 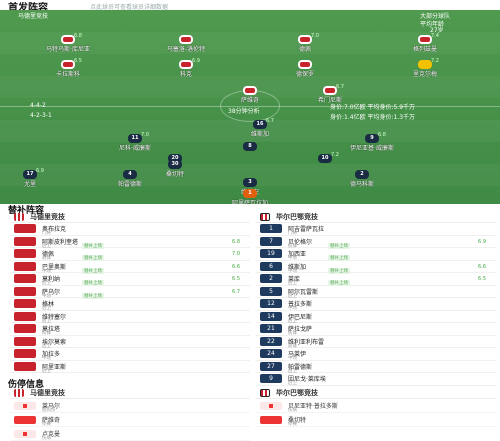 I want to click on injuries-home: 马德里竞技 莱马尔 肌肉伤 萨维奇 停赛 卢克曼 伤病, so click(x=130, y=414).